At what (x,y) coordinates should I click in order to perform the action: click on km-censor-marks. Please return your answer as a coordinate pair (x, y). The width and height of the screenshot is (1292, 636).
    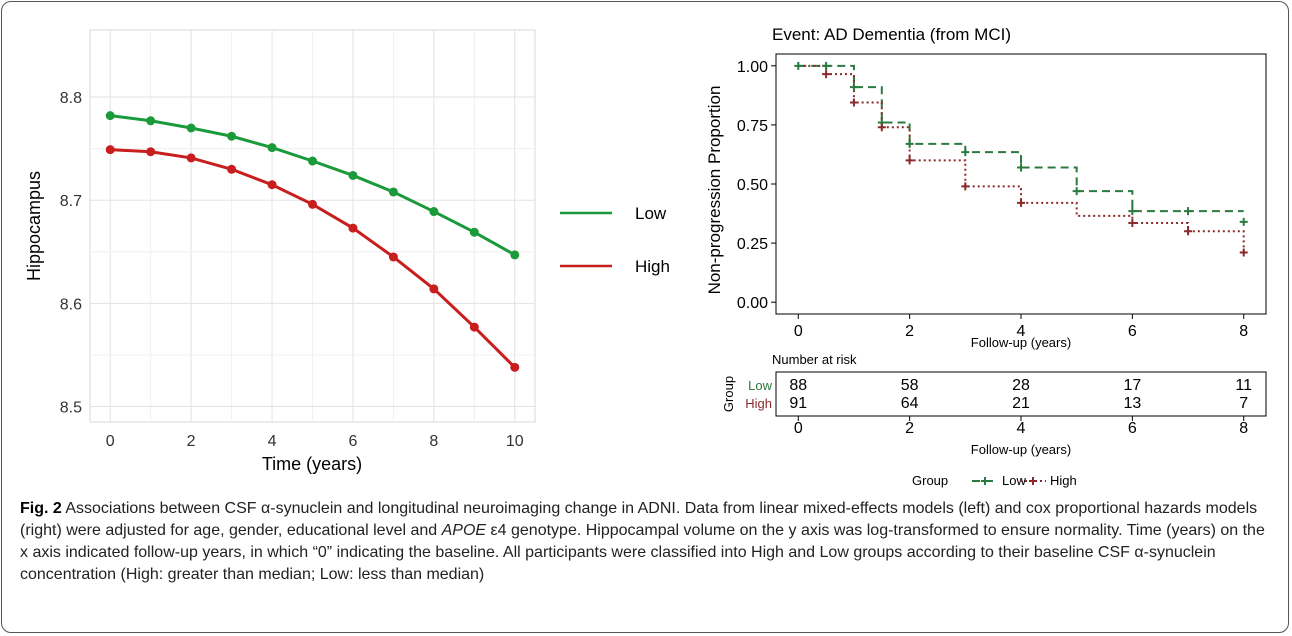
    Looking at the image, I should click on (1021, 159).